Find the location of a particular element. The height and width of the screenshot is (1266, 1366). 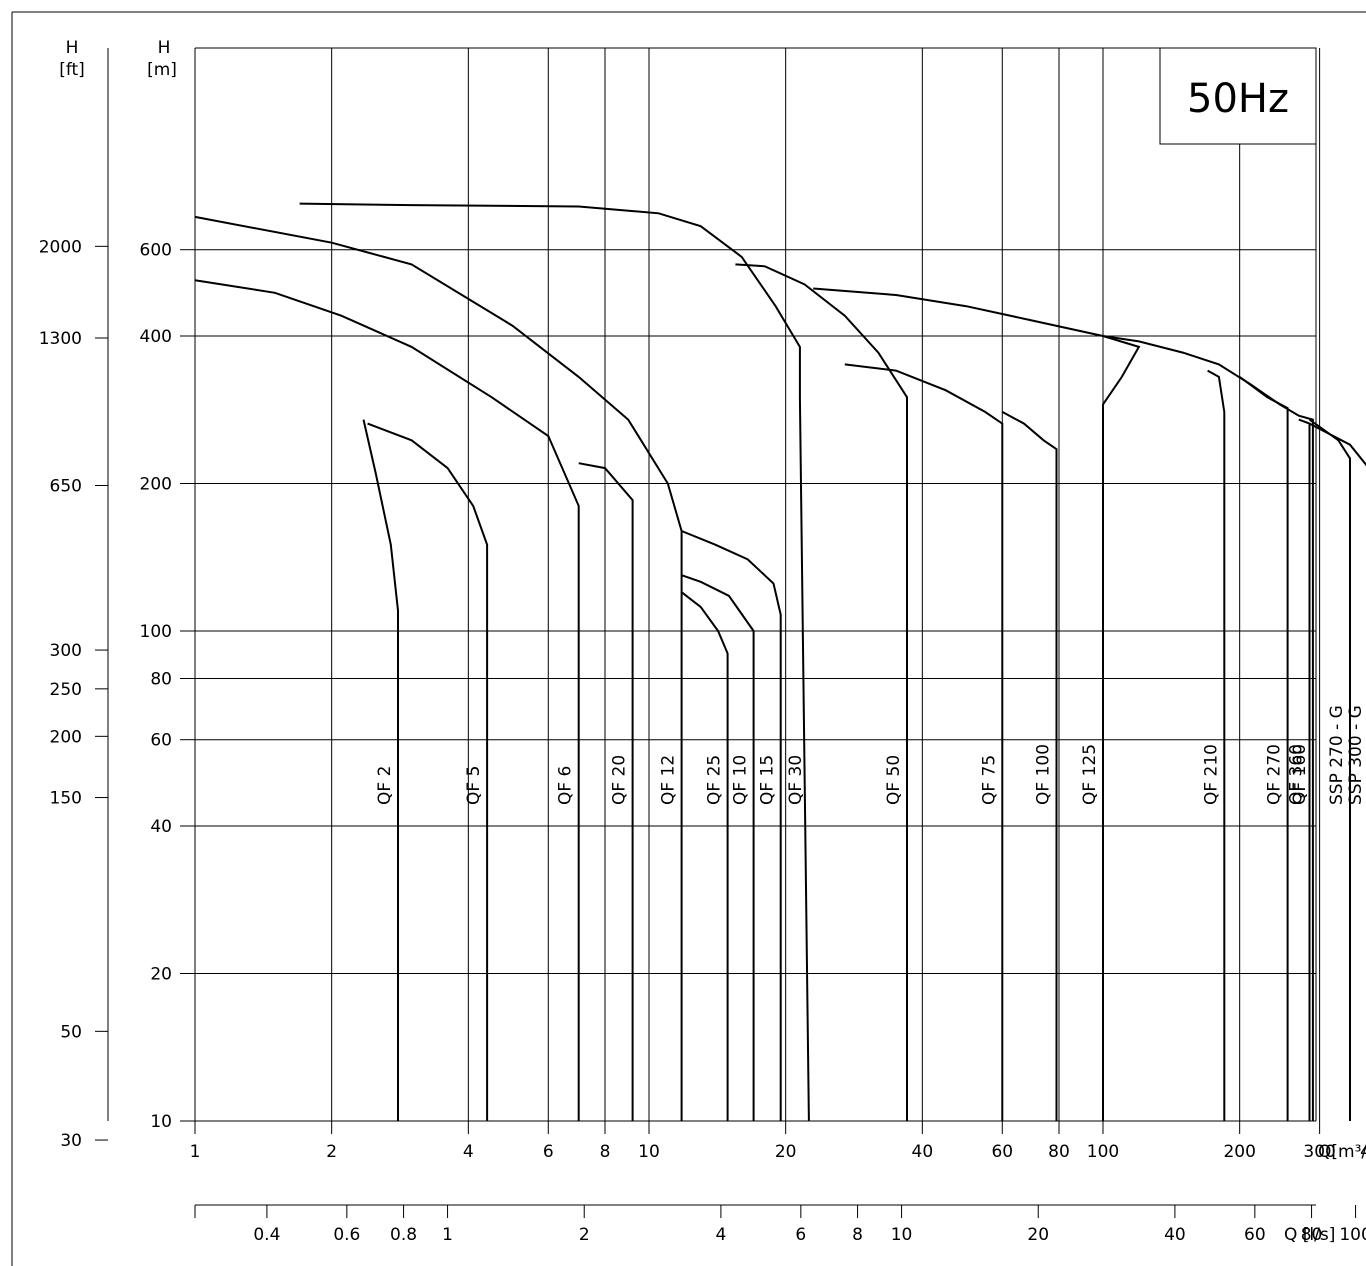

series-label: QF 12 is located at coordinates (669, 780).